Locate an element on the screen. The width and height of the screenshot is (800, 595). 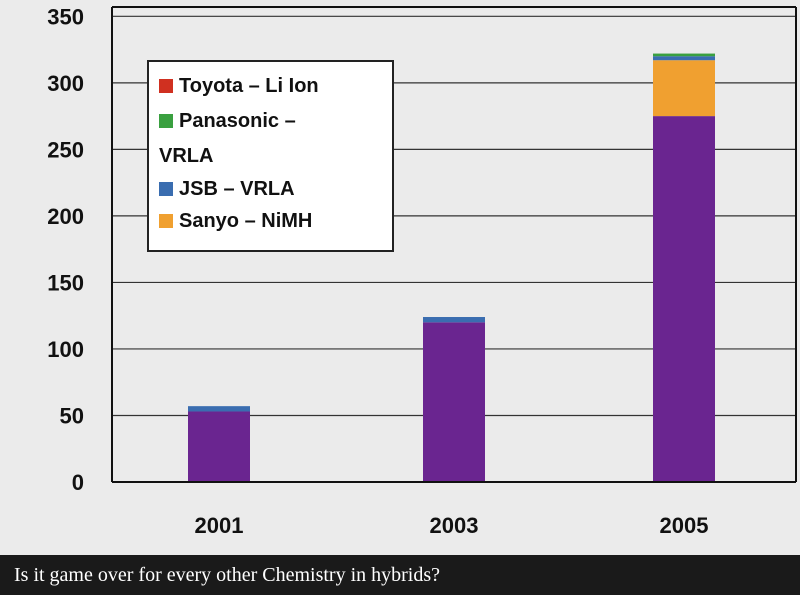
legend-label-panasonic: Panasonic – is located at coordinates (237, 121).